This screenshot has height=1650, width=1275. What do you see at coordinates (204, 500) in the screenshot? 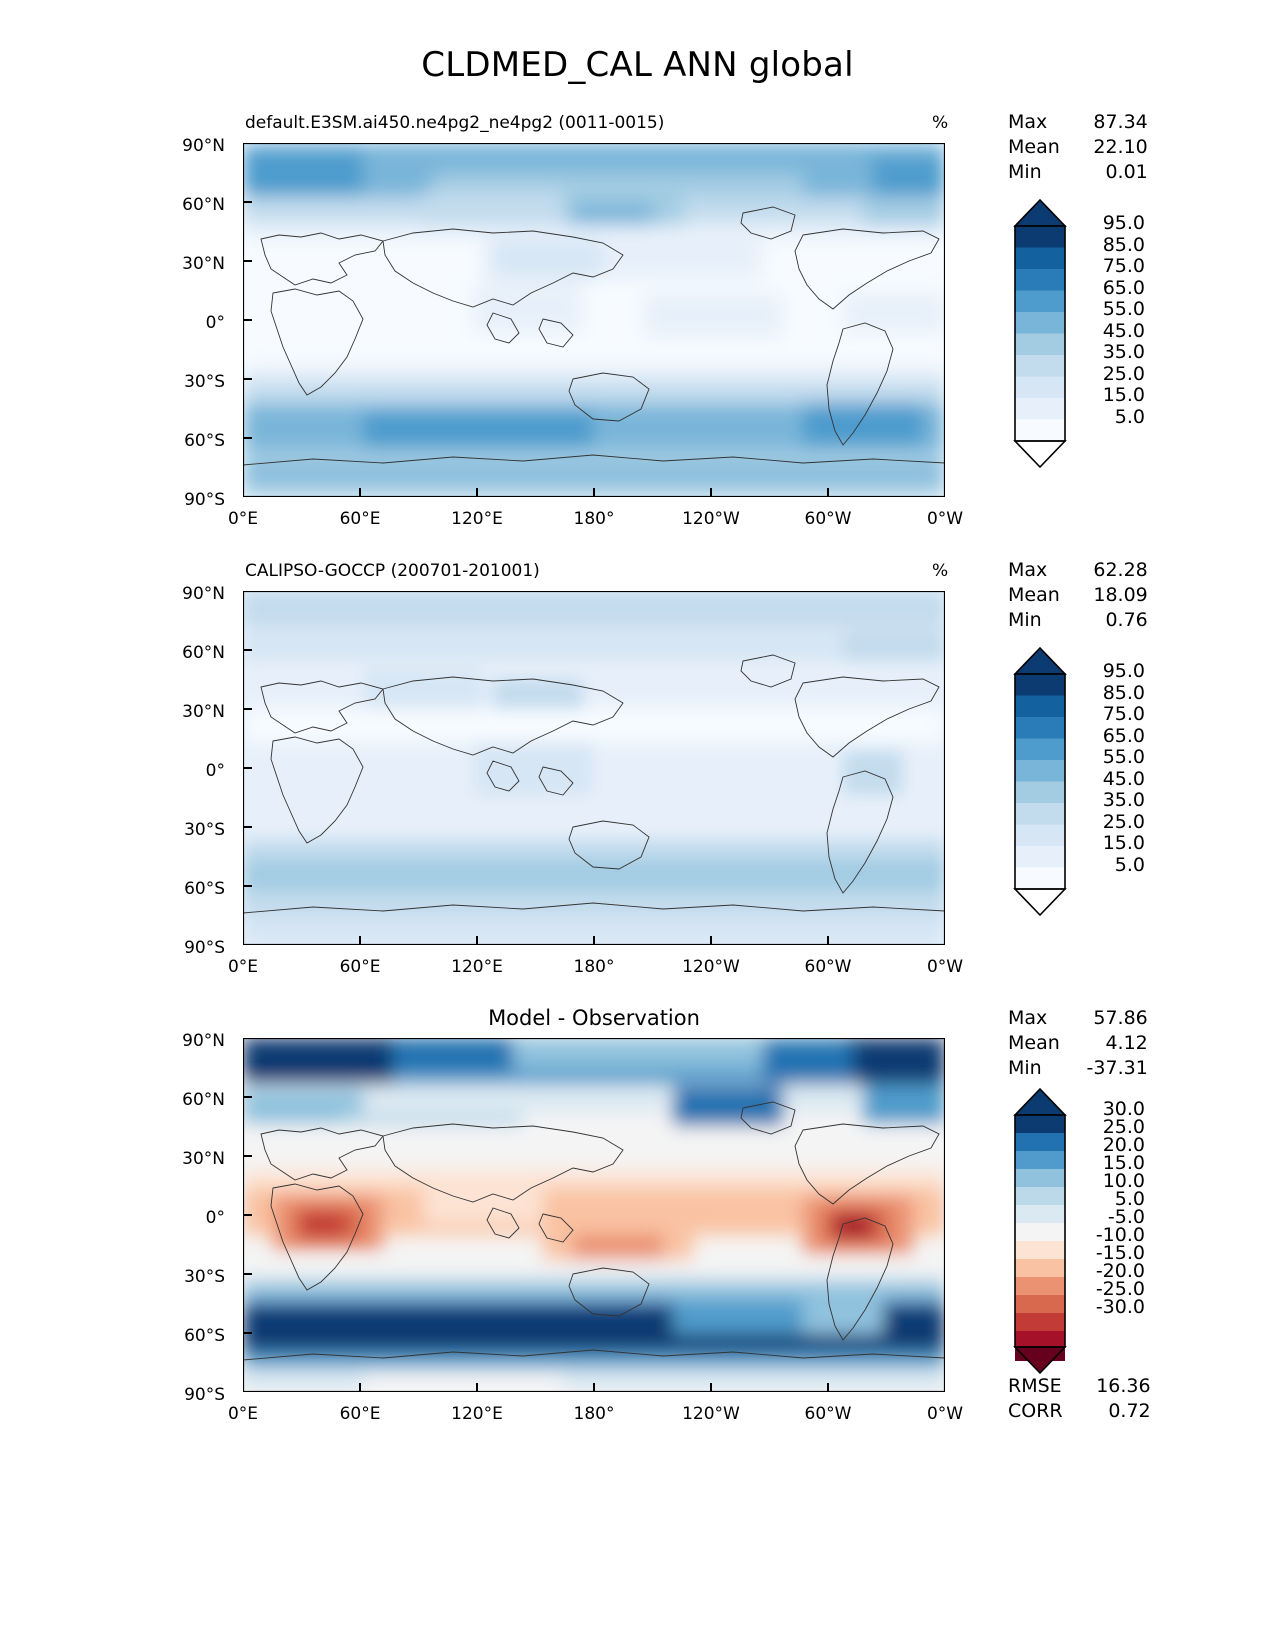
I see `ytick-90s-p1: 90°S` at bounding box center [204, 500].